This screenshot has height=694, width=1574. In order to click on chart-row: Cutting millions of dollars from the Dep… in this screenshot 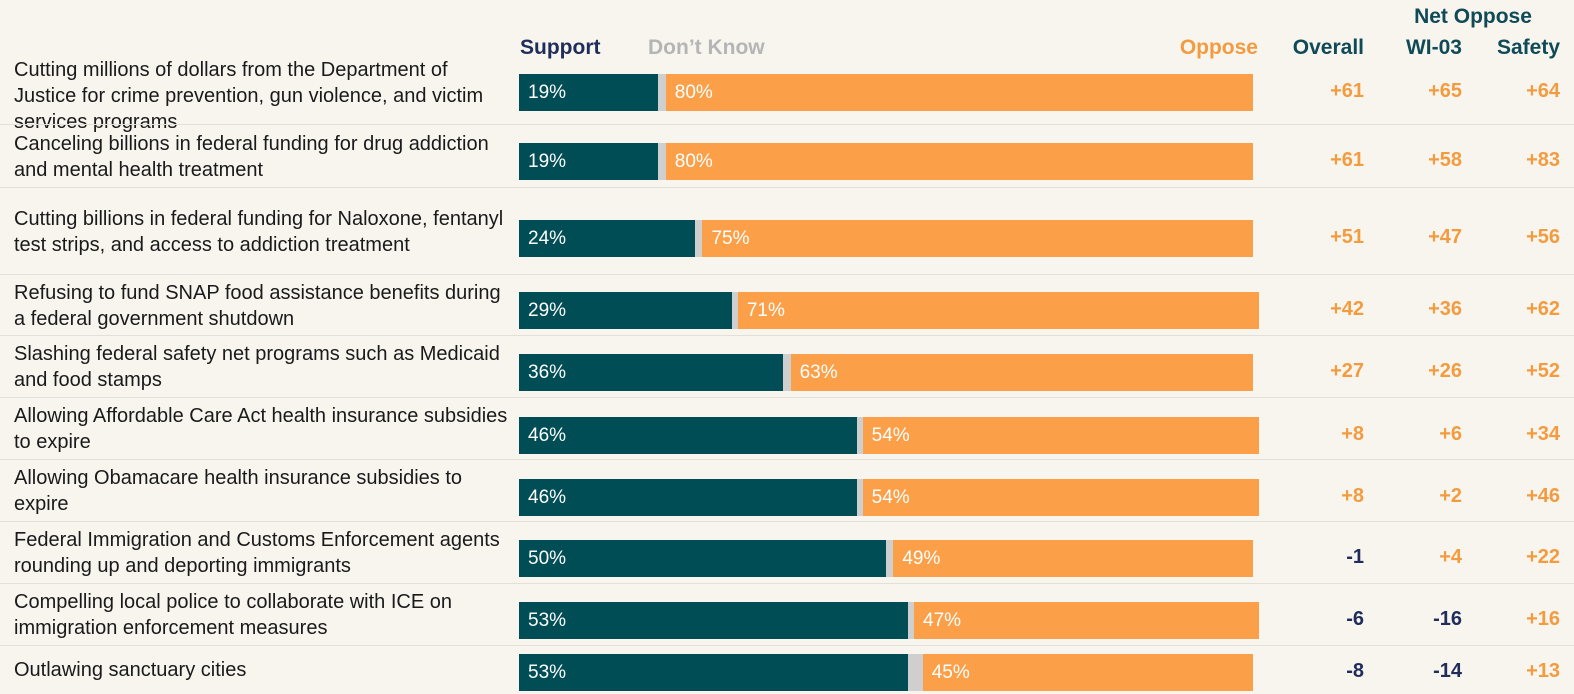, I will do `click(787, 96)`.